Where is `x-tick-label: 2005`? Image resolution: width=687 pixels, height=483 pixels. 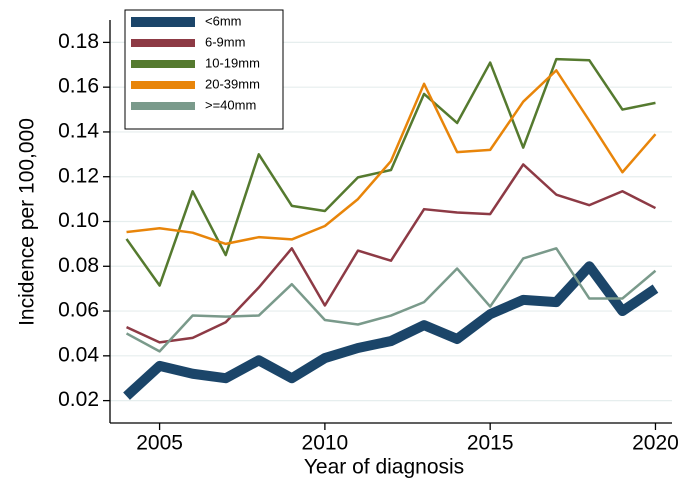
x-tick-label: 2005 is located at coordinates (159, 443).